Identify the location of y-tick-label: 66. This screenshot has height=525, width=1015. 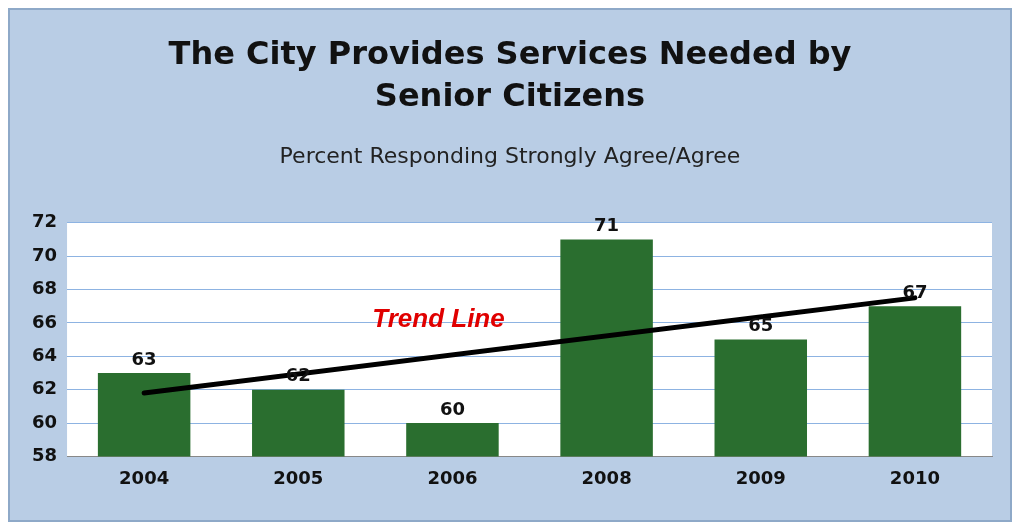
(44, 321).